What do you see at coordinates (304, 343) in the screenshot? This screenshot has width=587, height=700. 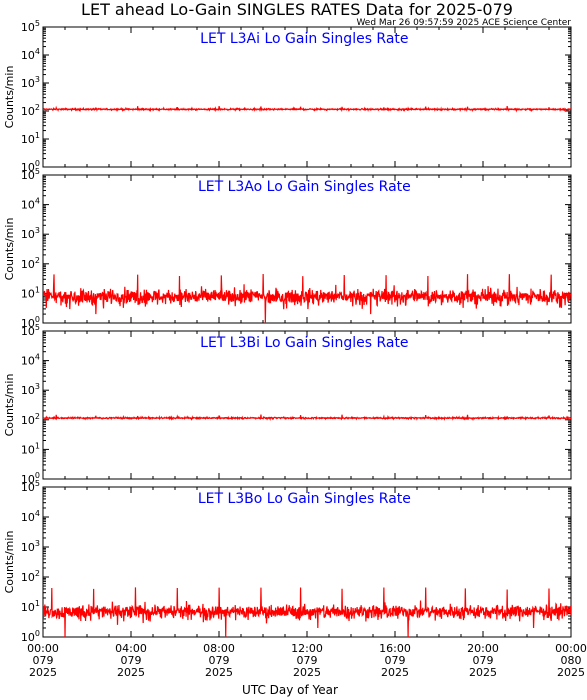 I see `panel-title: LET L3Bi Lo Gain Singles Rate` at bounding box center [304, 343].